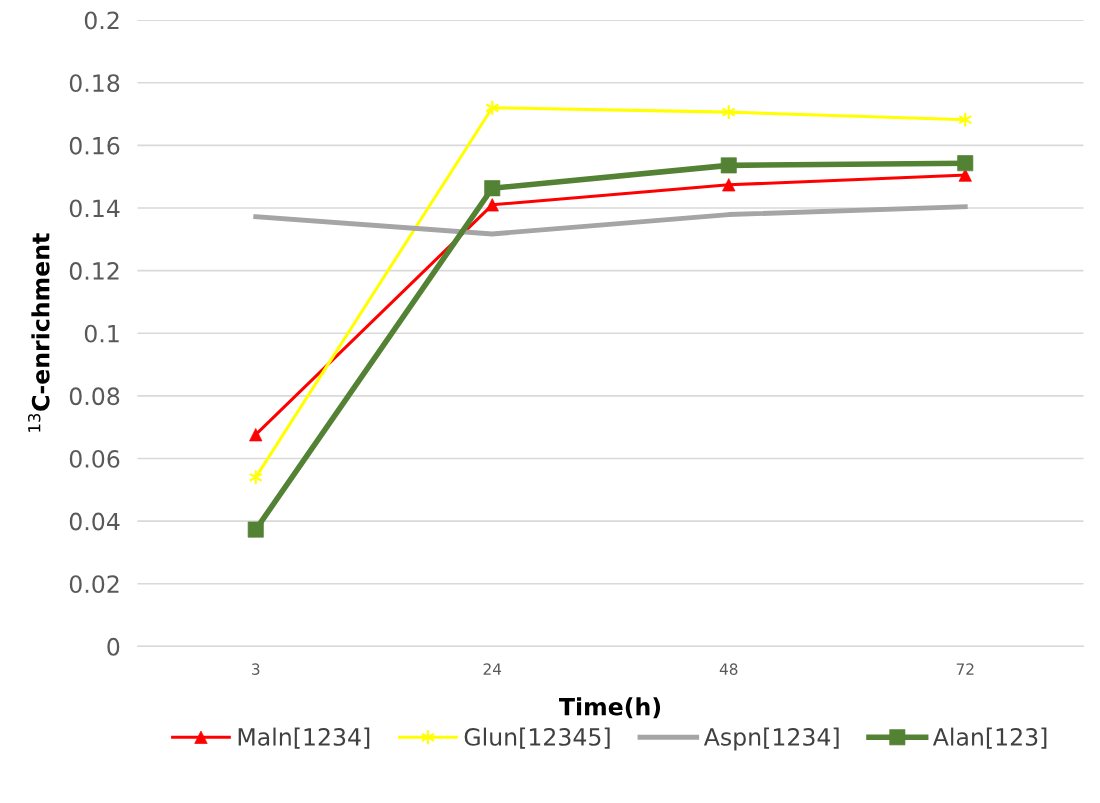 The image size is (1100, 803). What do you see at coordinates (94, 145) in the screenshot?
I see `y-tick-label: 0.16` at bounding box center [94, 145].